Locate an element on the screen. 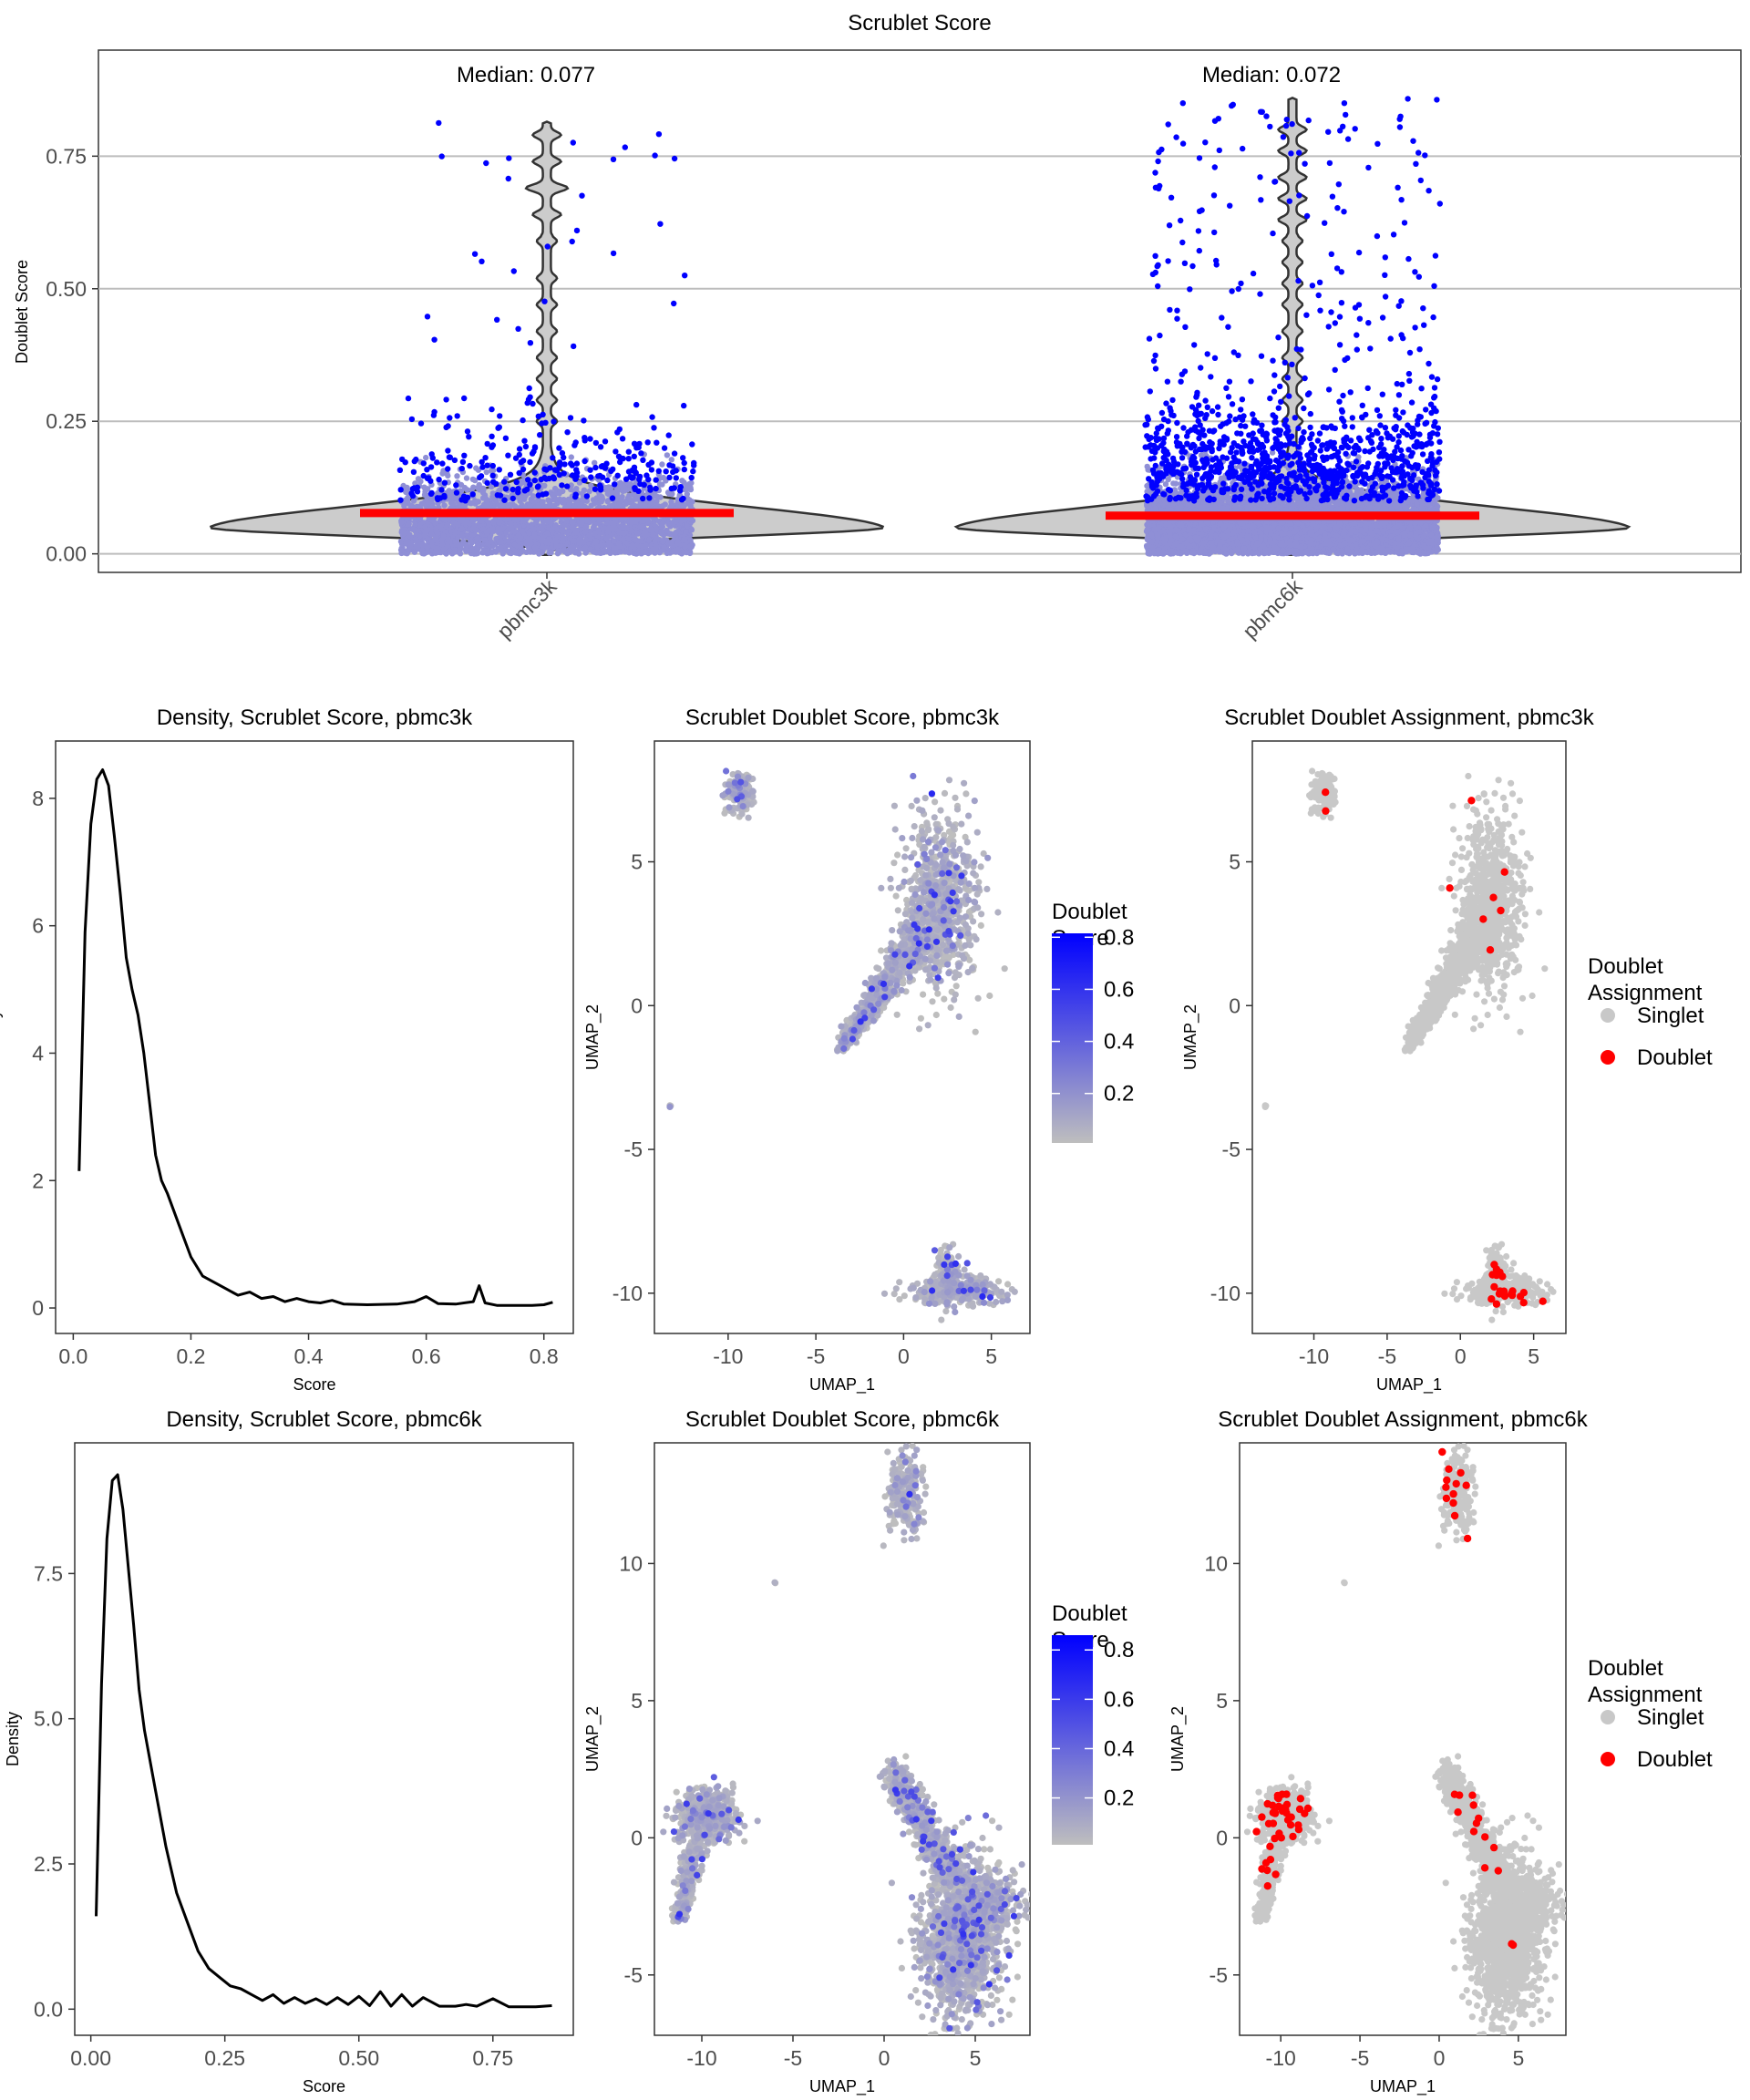 The width and height of the screenshot is (1750, 2100). violin-ytick-label: 0.00 is located at coordinates (67, 554).